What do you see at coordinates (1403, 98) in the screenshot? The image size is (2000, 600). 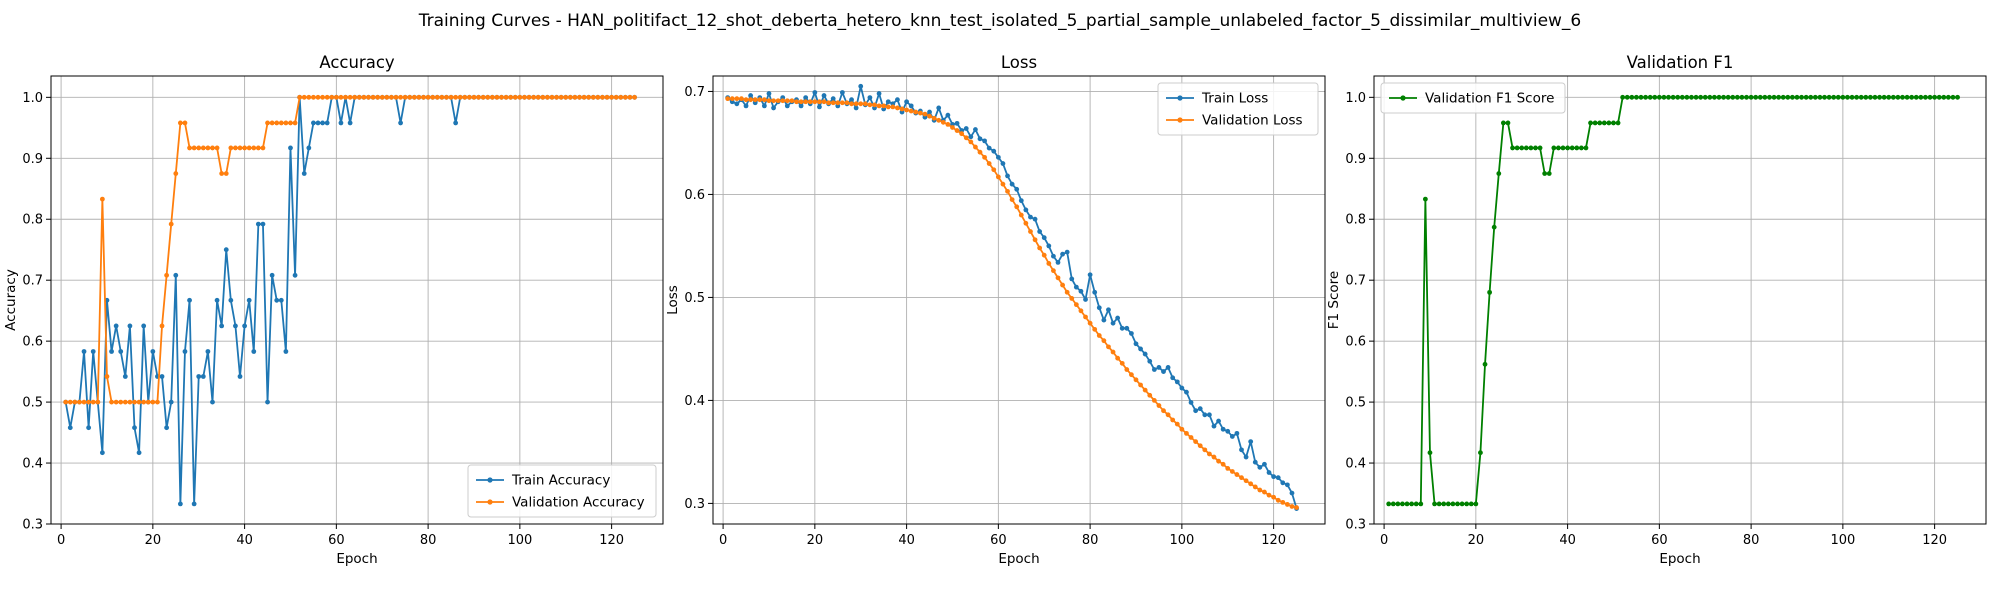 I see `legend-marker` at bounding box center [1403, 98].